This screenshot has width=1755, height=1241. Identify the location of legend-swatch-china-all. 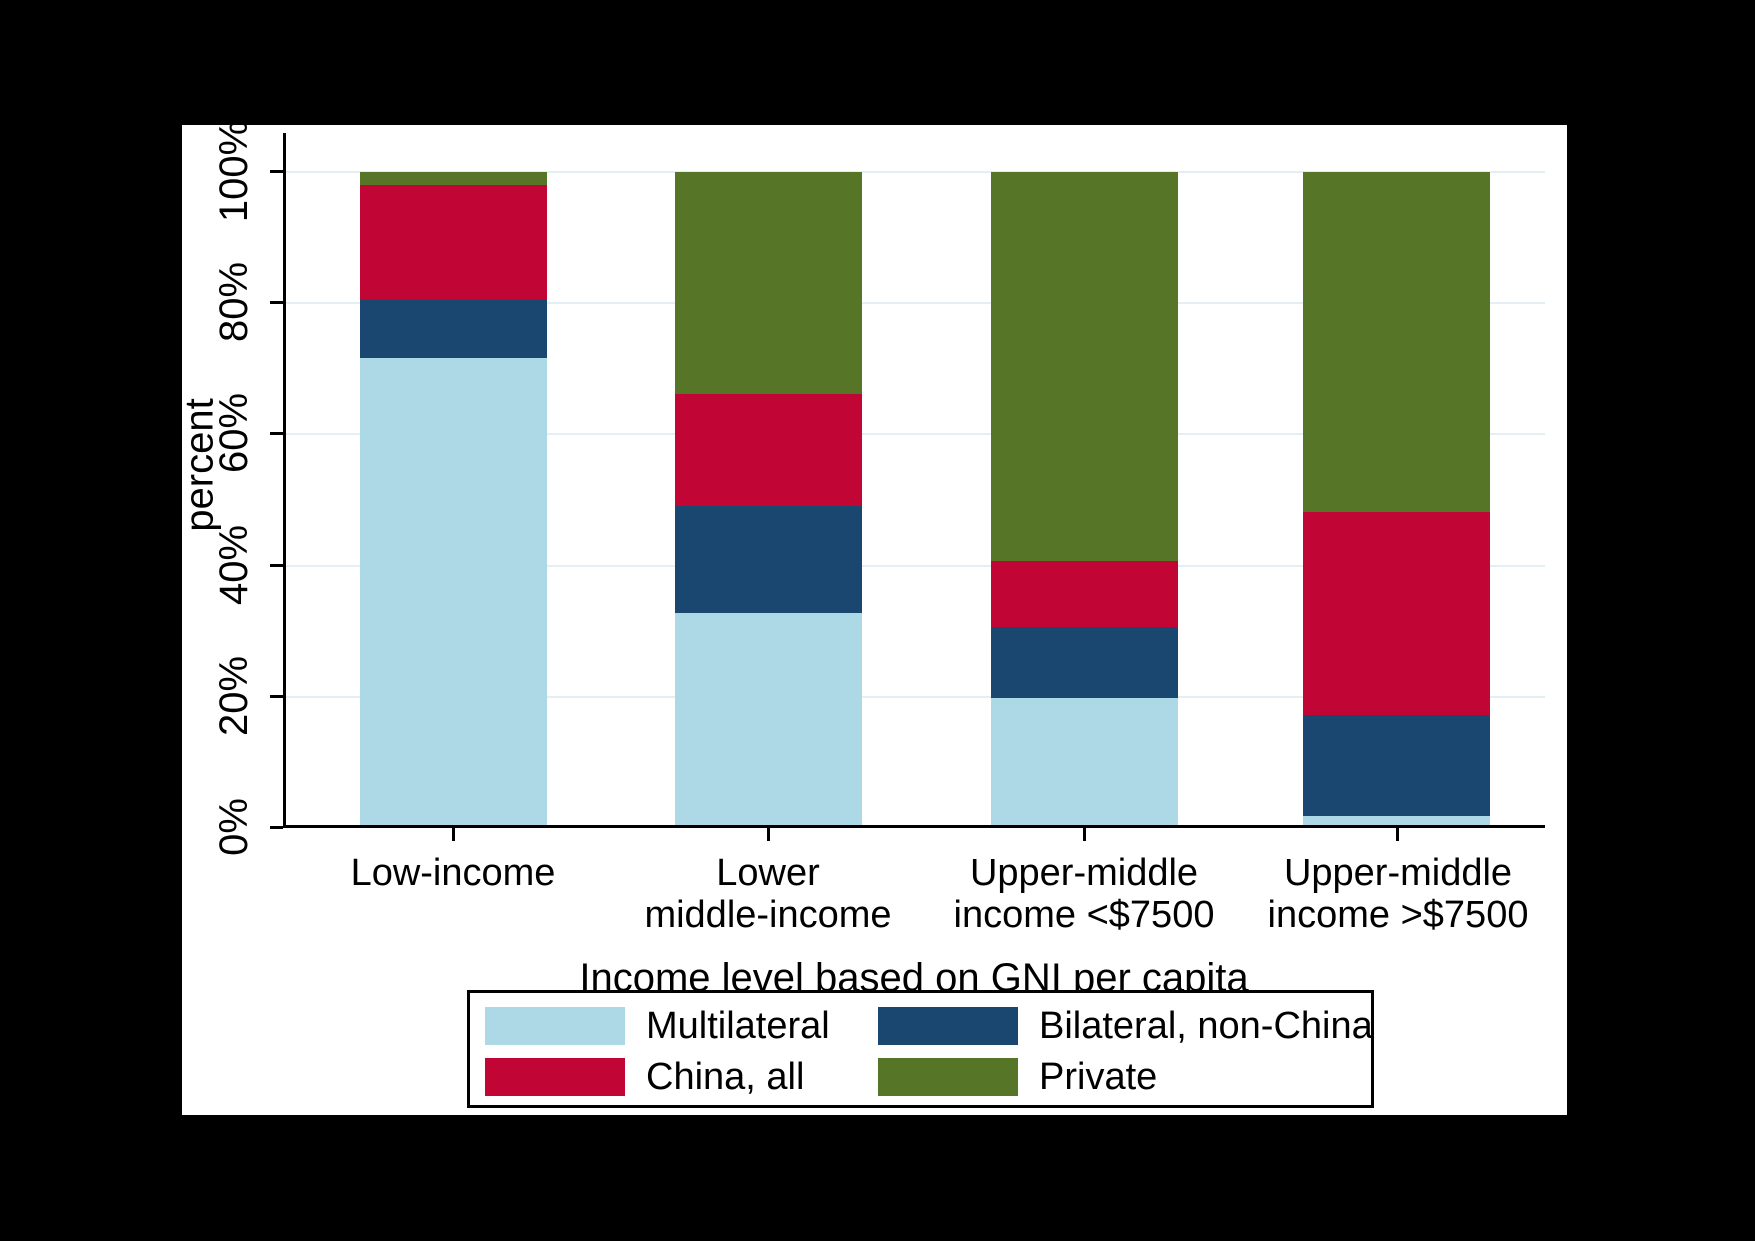
(555, 1077).